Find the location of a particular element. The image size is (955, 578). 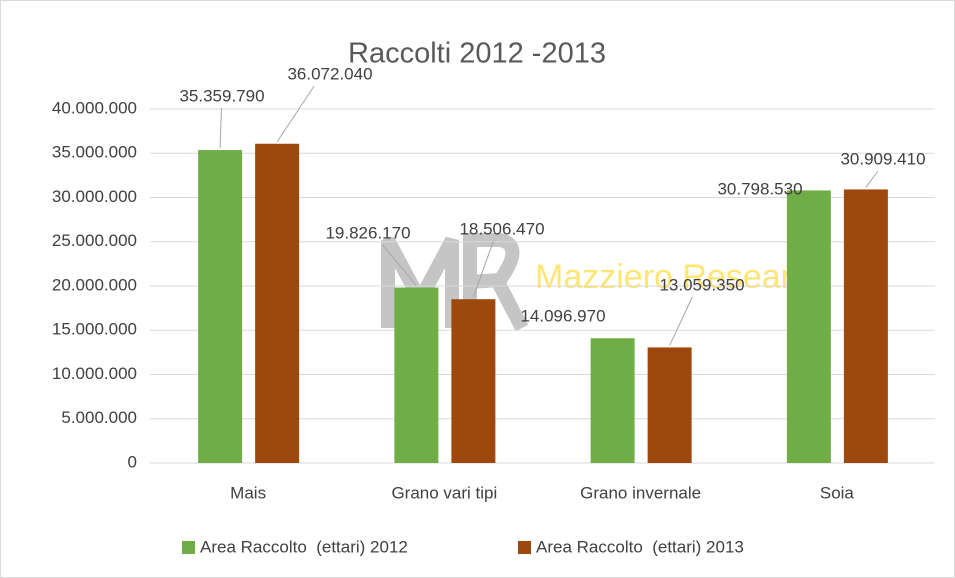

data-label: 19.826.170 is located at coordinates (367, 232).